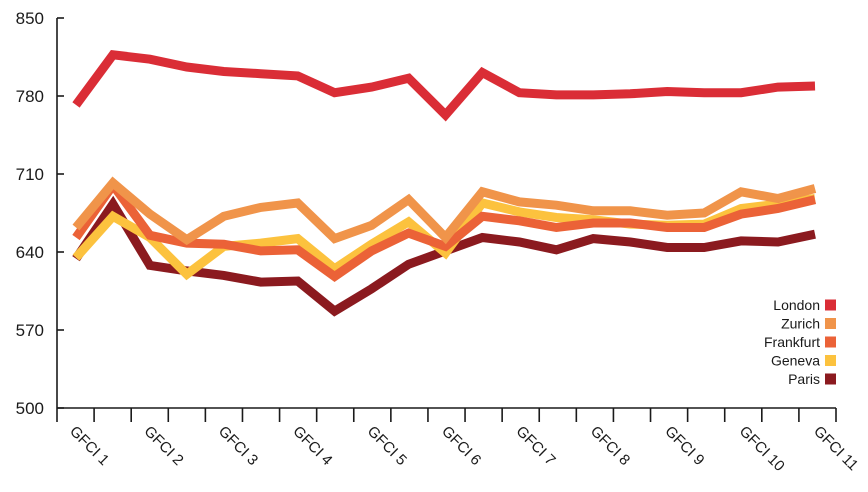  What do you see at coordinates (835, 448) in the screenshot?
I see `x-tick-label: GFCI 11` at bounding box center [835, 448].